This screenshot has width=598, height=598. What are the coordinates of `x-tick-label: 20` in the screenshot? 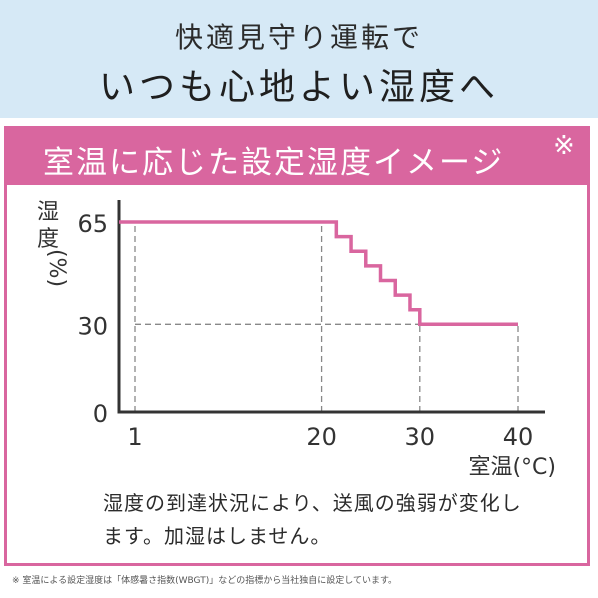 It's located at (321, 437).